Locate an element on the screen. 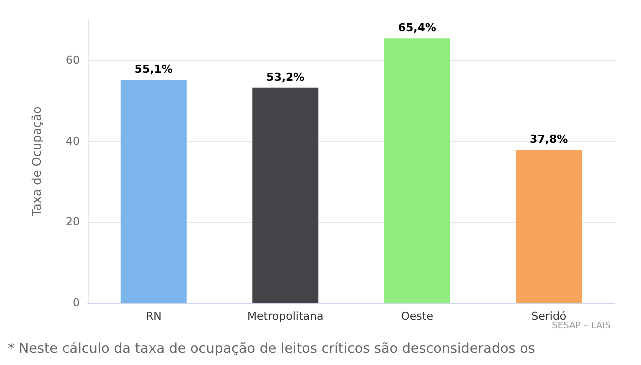  text: SESAP – LAIS is located at coordinates (582, 327).